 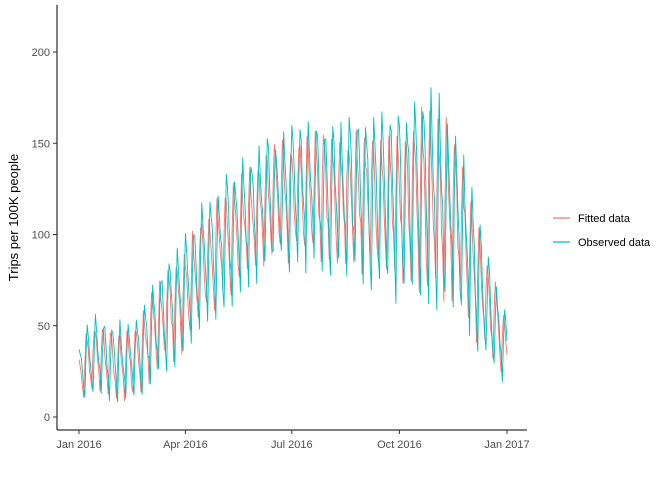 I want to click on y-tick-label: 200, so click(x=41, y=53).